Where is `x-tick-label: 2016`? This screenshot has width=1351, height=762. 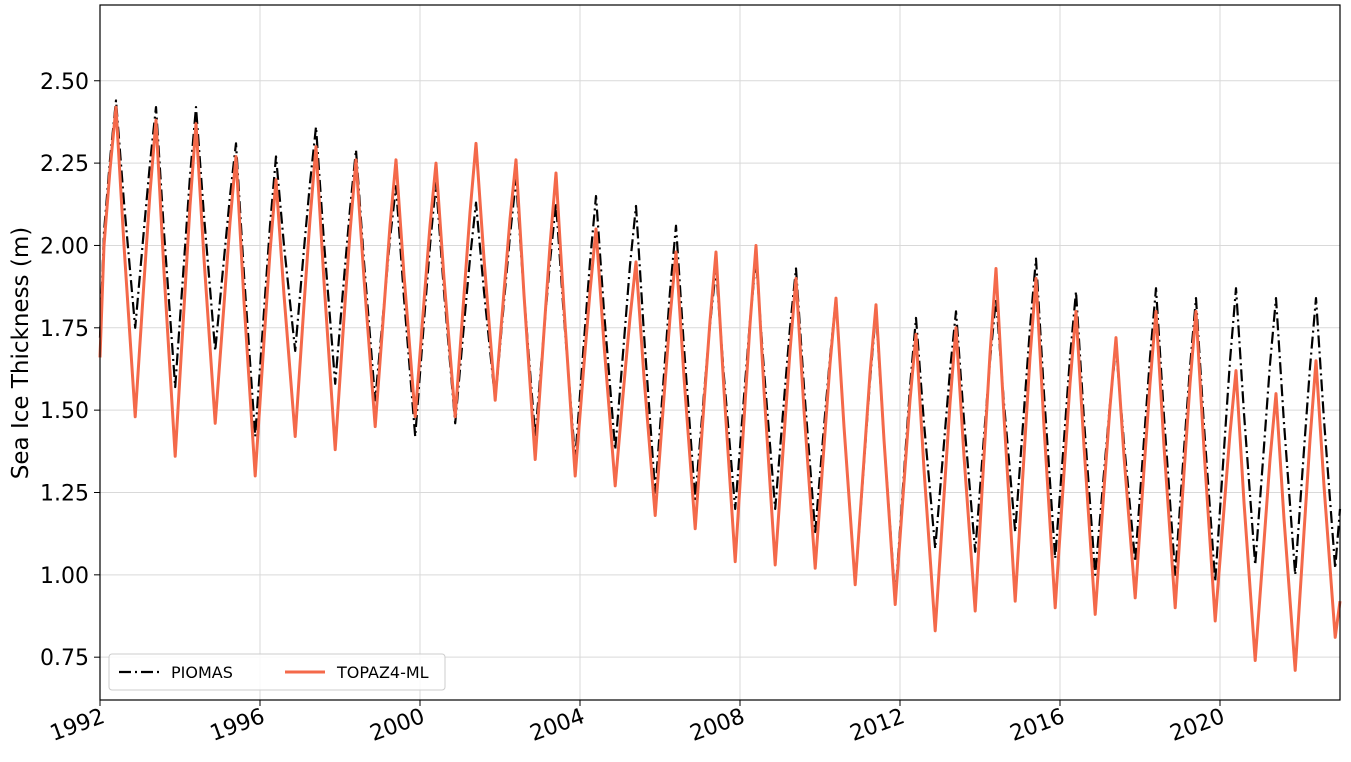
x-tick-label: 2016 is located at coordinates (1037, 725).